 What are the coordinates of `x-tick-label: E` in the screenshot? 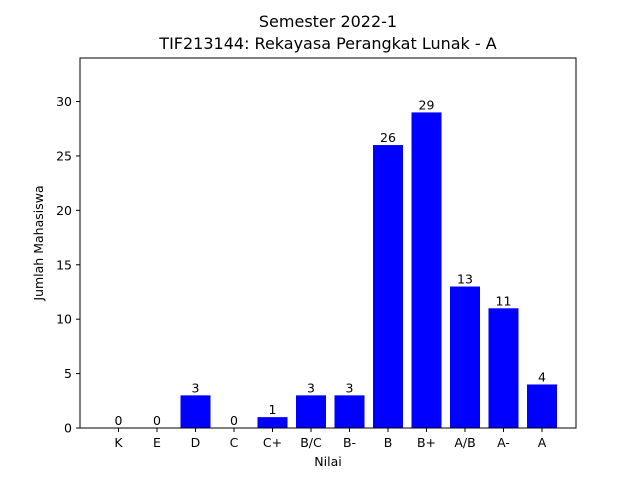 It's located at (157, 442).